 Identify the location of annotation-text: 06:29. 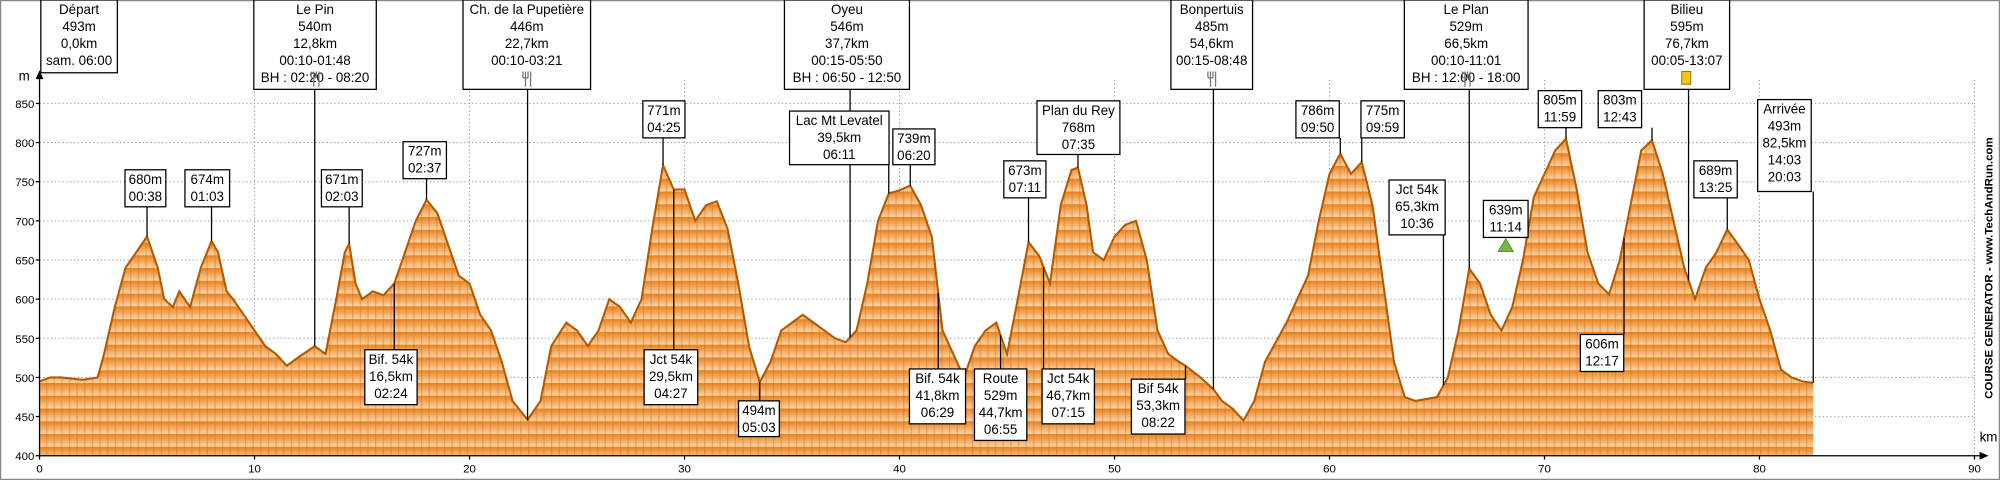
(937, 412).